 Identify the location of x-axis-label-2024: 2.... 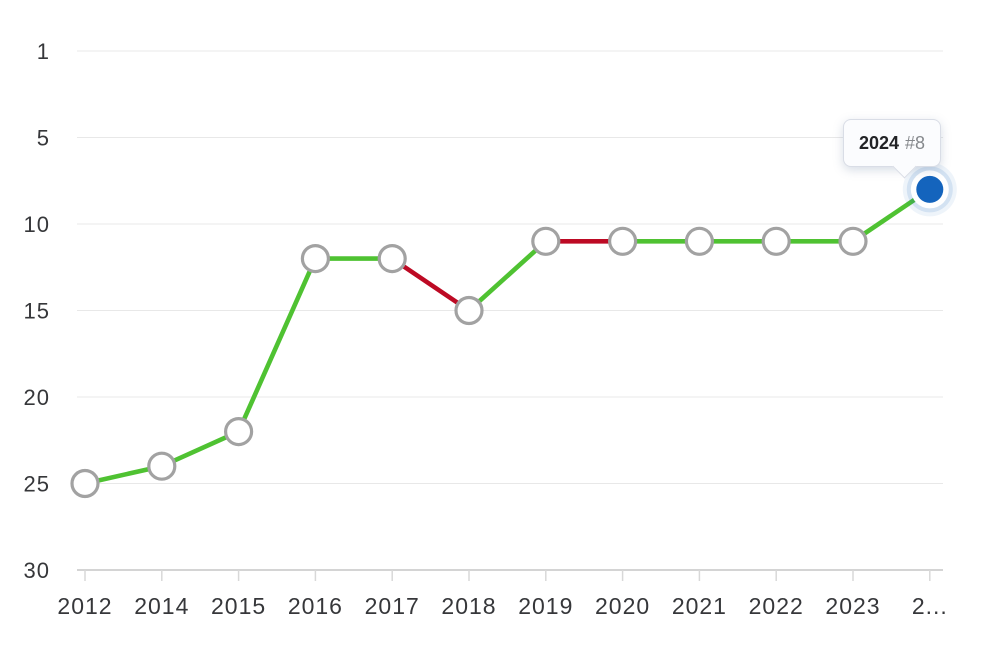
(930, 606).